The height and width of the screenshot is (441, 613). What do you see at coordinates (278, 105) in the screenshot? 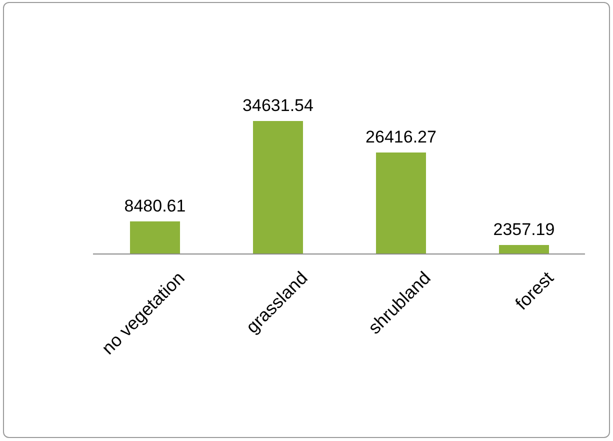
I see `data-label: 34631.54` at bounding box center [278, 105].